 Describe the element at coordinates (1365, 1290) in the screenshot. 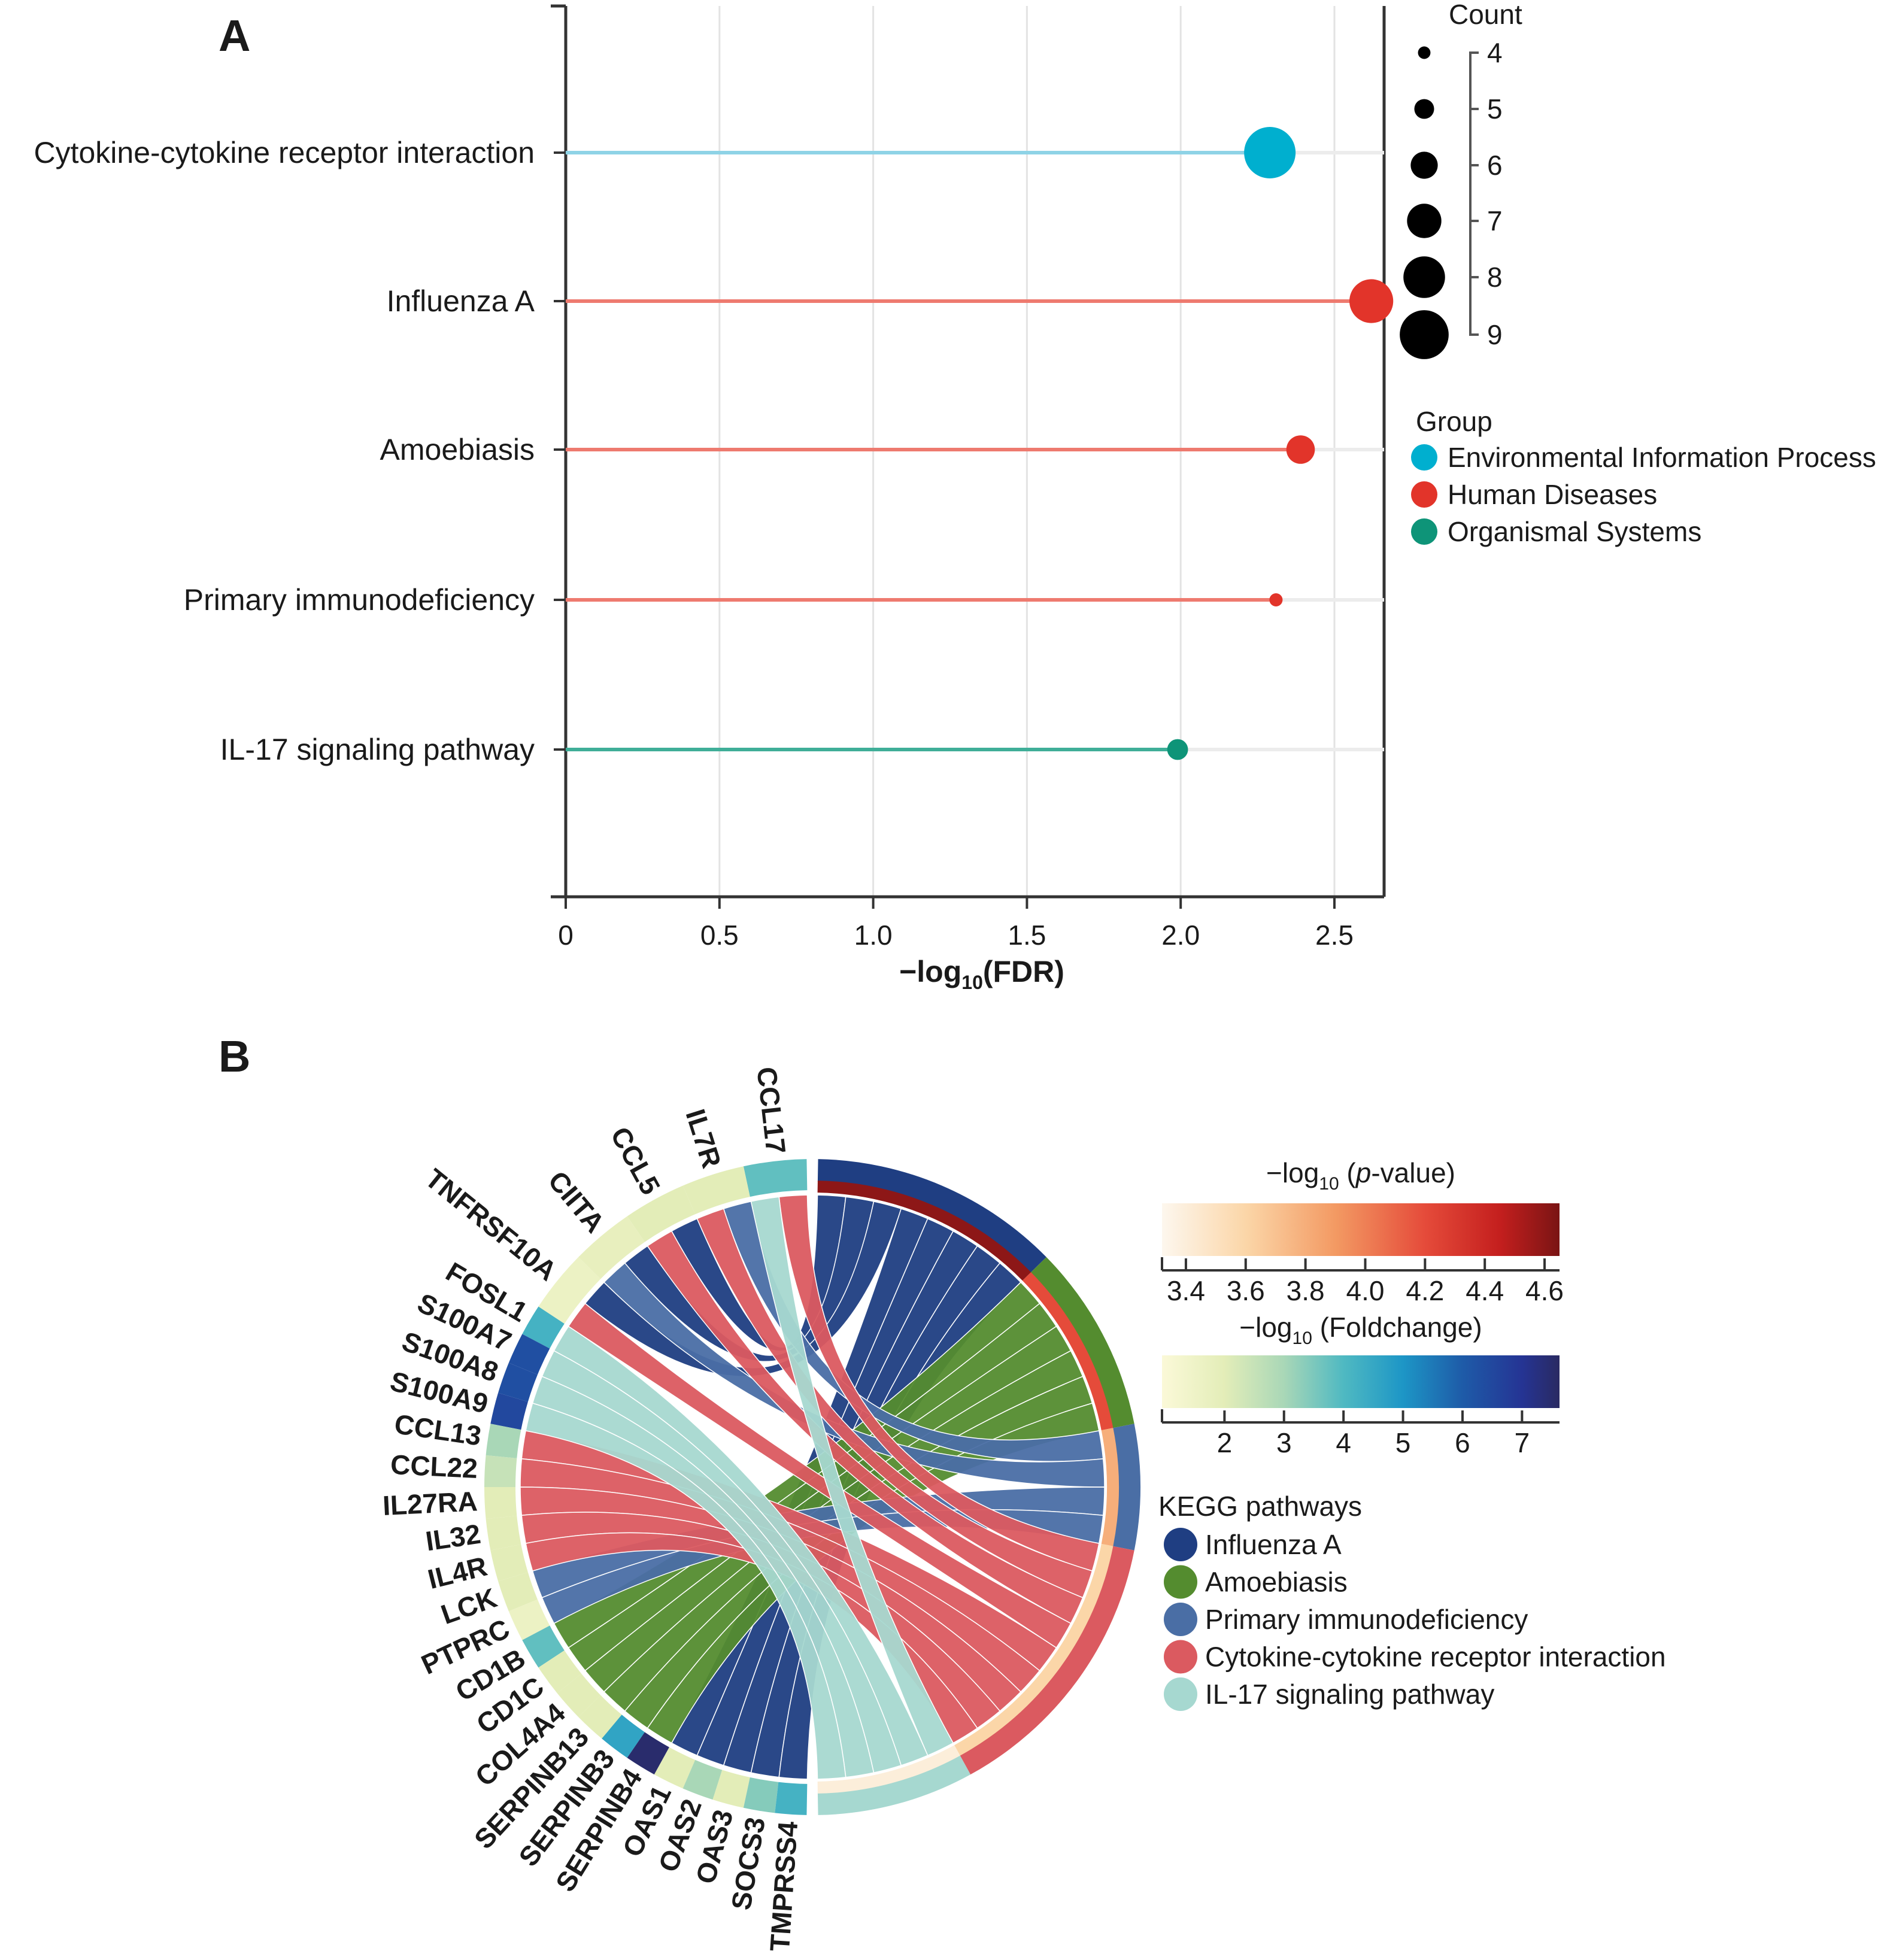

I see `pvalue-colorbar-label: 4.0` at that location.